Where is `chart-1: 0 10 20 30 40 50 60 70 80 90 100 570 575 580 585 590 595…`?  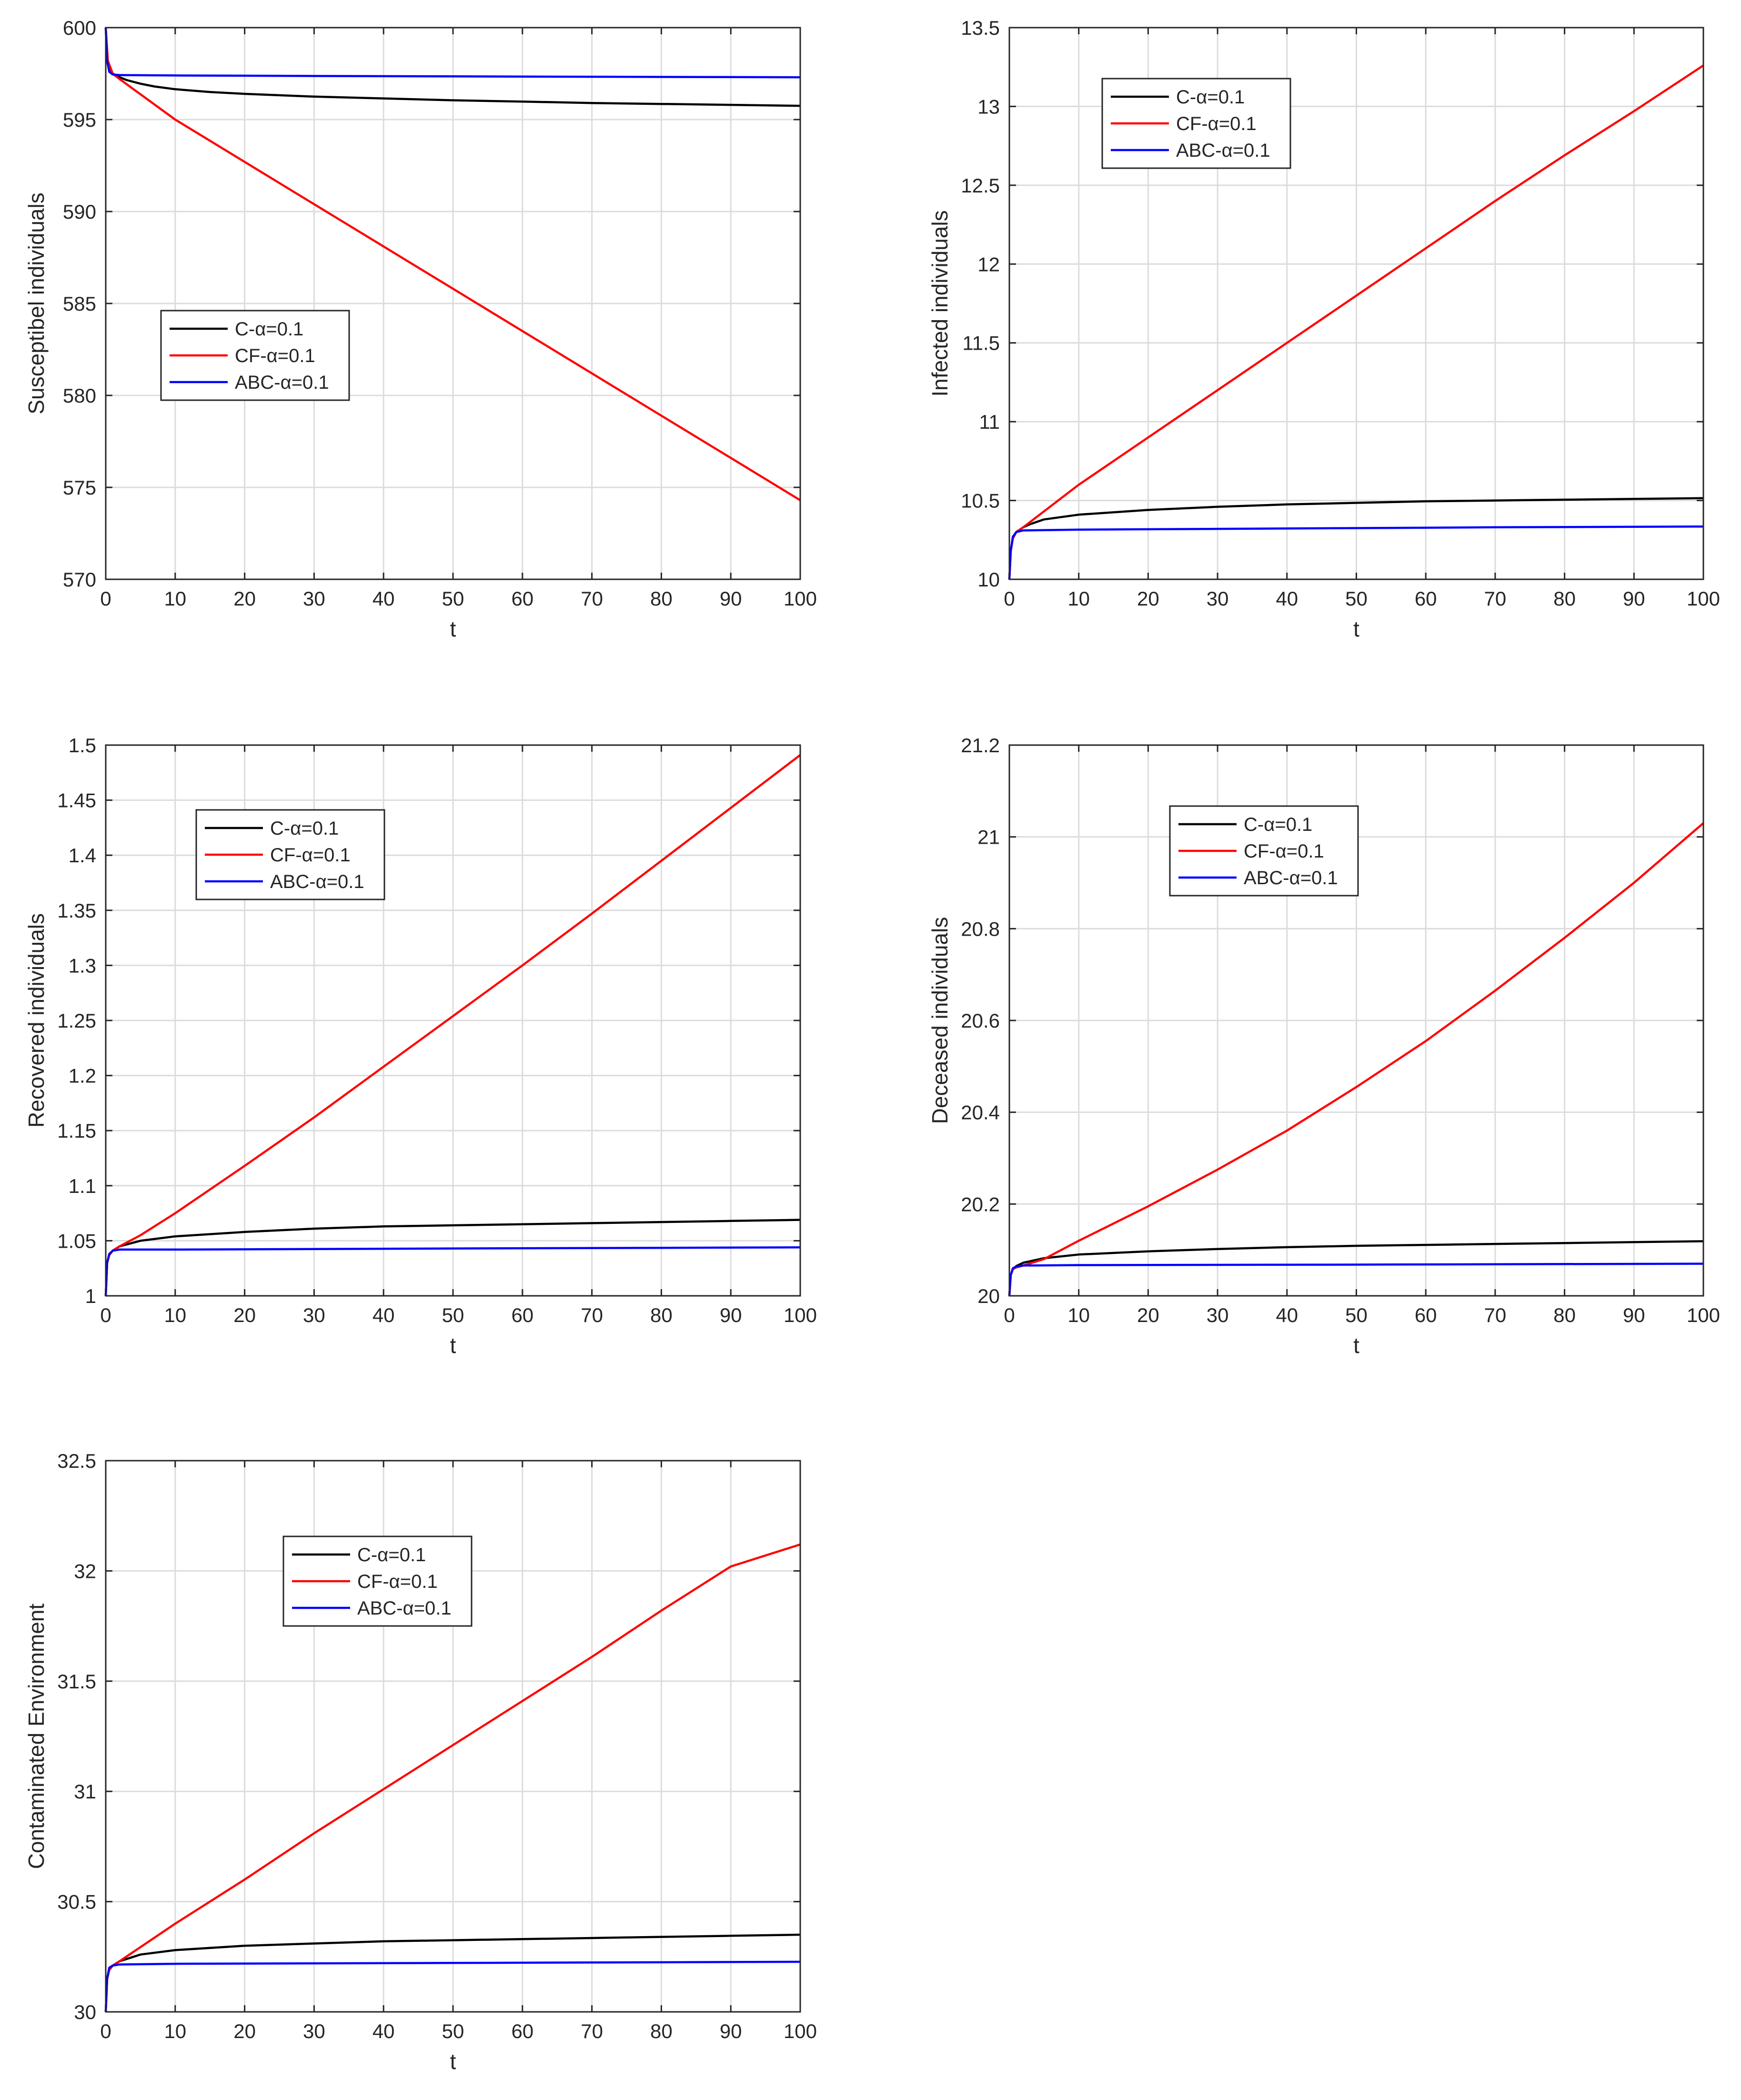 chart-1: 0 10 20 30 40 50 60 70 80 90 100 570 575 580 585 590 595… is located at coordinates (420, 329).